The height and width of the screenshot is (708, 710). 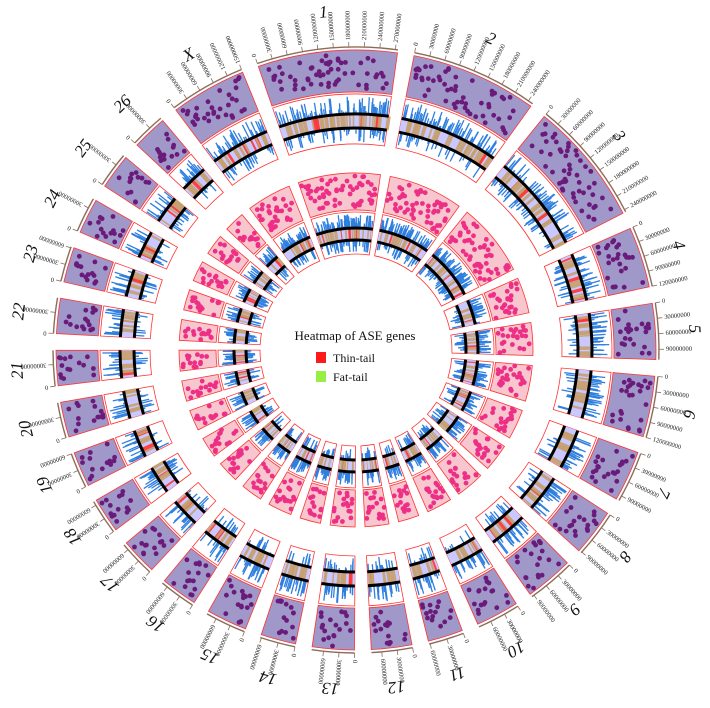 I want to click on chr-tick-label: 120000000, so click(x=218, y=55).